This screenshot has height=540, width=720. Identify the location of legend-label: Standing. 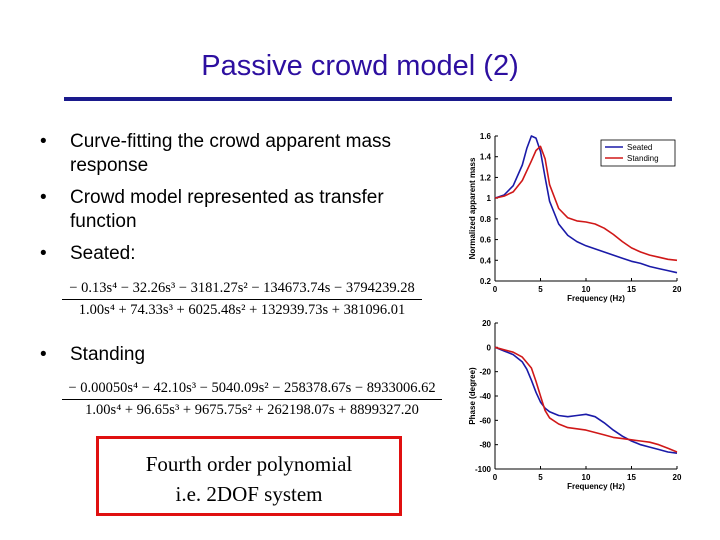
(643, 158).